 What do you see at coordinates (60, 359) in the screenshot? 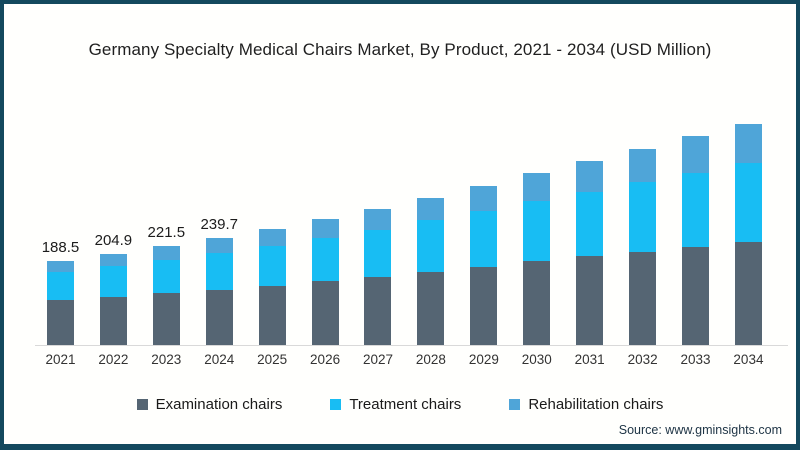
I see `x-axis-label: 2021` at bounding box center [60, 359].